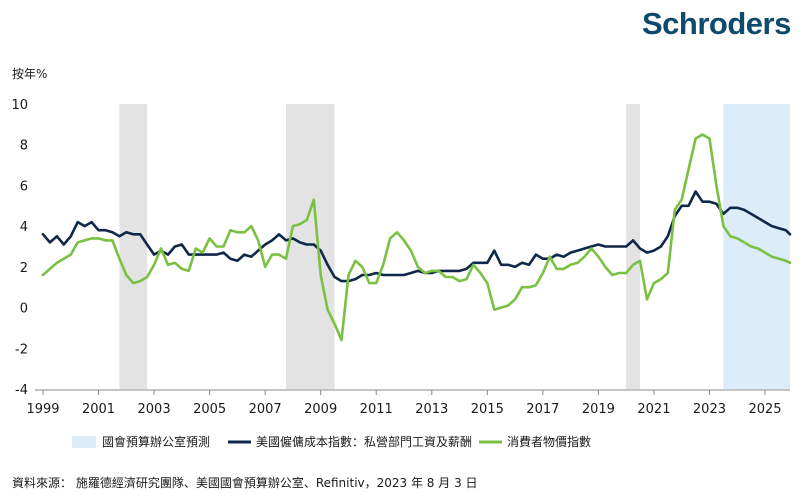  Describe the element at coordinates (364, 441) in the screenshot. I see `legend-label-eci: 美國僱傭成本指數：私營部門工資及薪酬` at that location.